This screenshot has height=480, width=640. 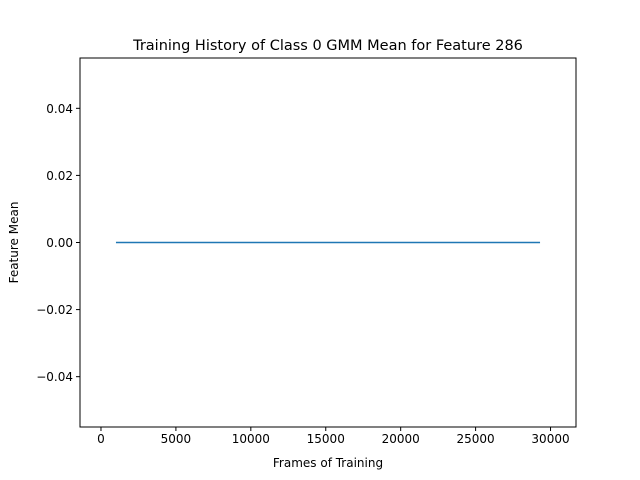 I want to click on y-tick-label: 0.04, so click(x=59, y=109).